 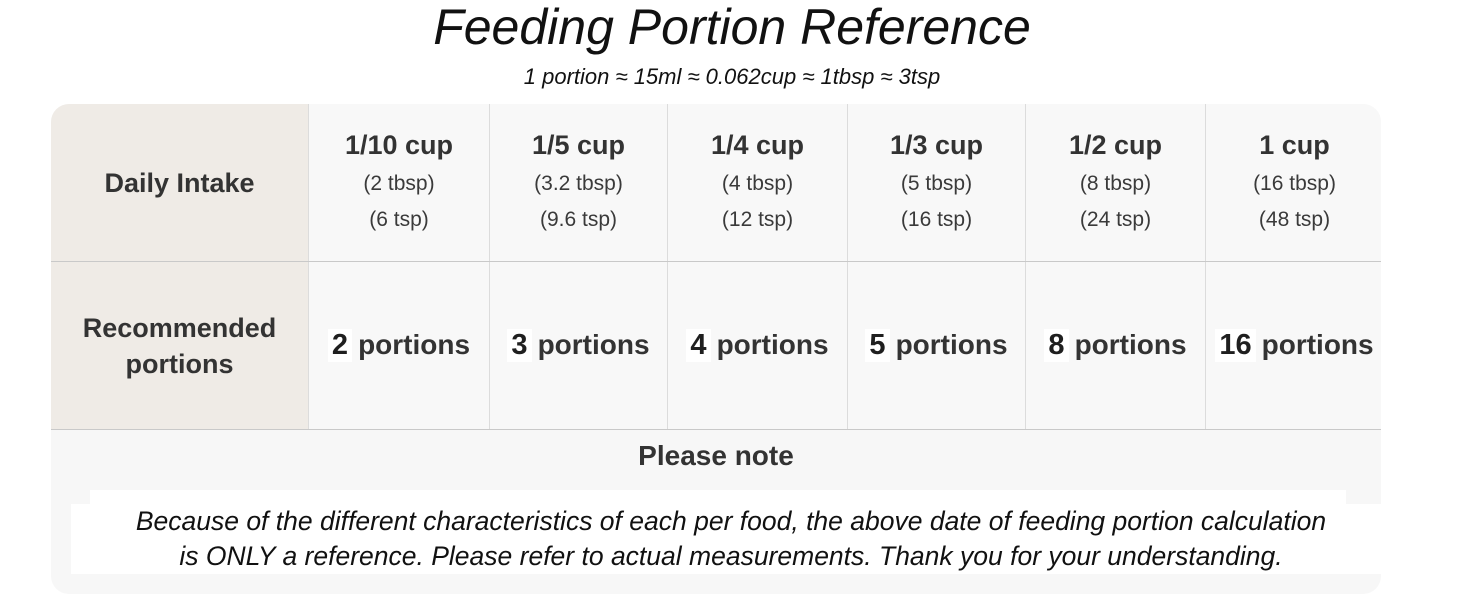 I want to click on portion-value: 4 portions, so click(x=757, y=345).